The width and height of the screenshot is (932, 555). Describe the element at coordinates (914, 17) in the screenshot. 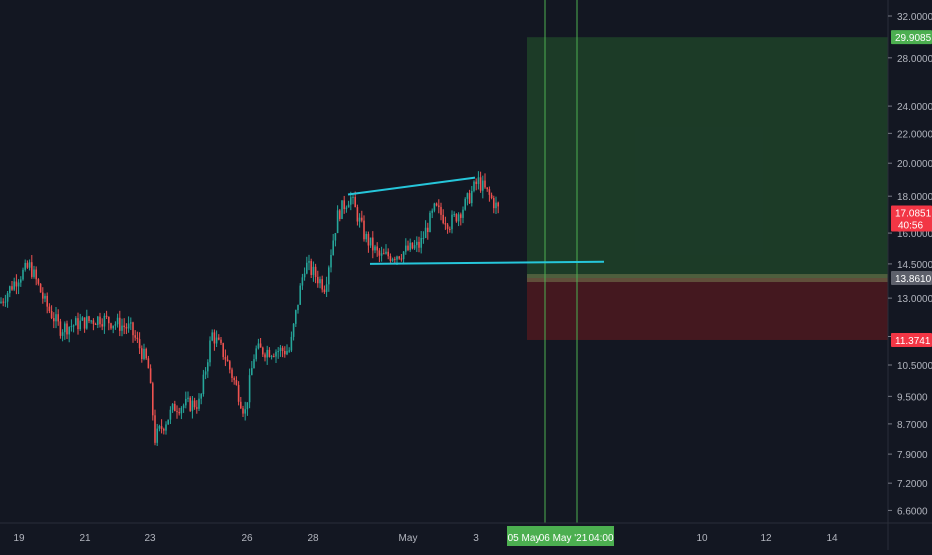

I see `y-tick-label: 32.0000` at that location.